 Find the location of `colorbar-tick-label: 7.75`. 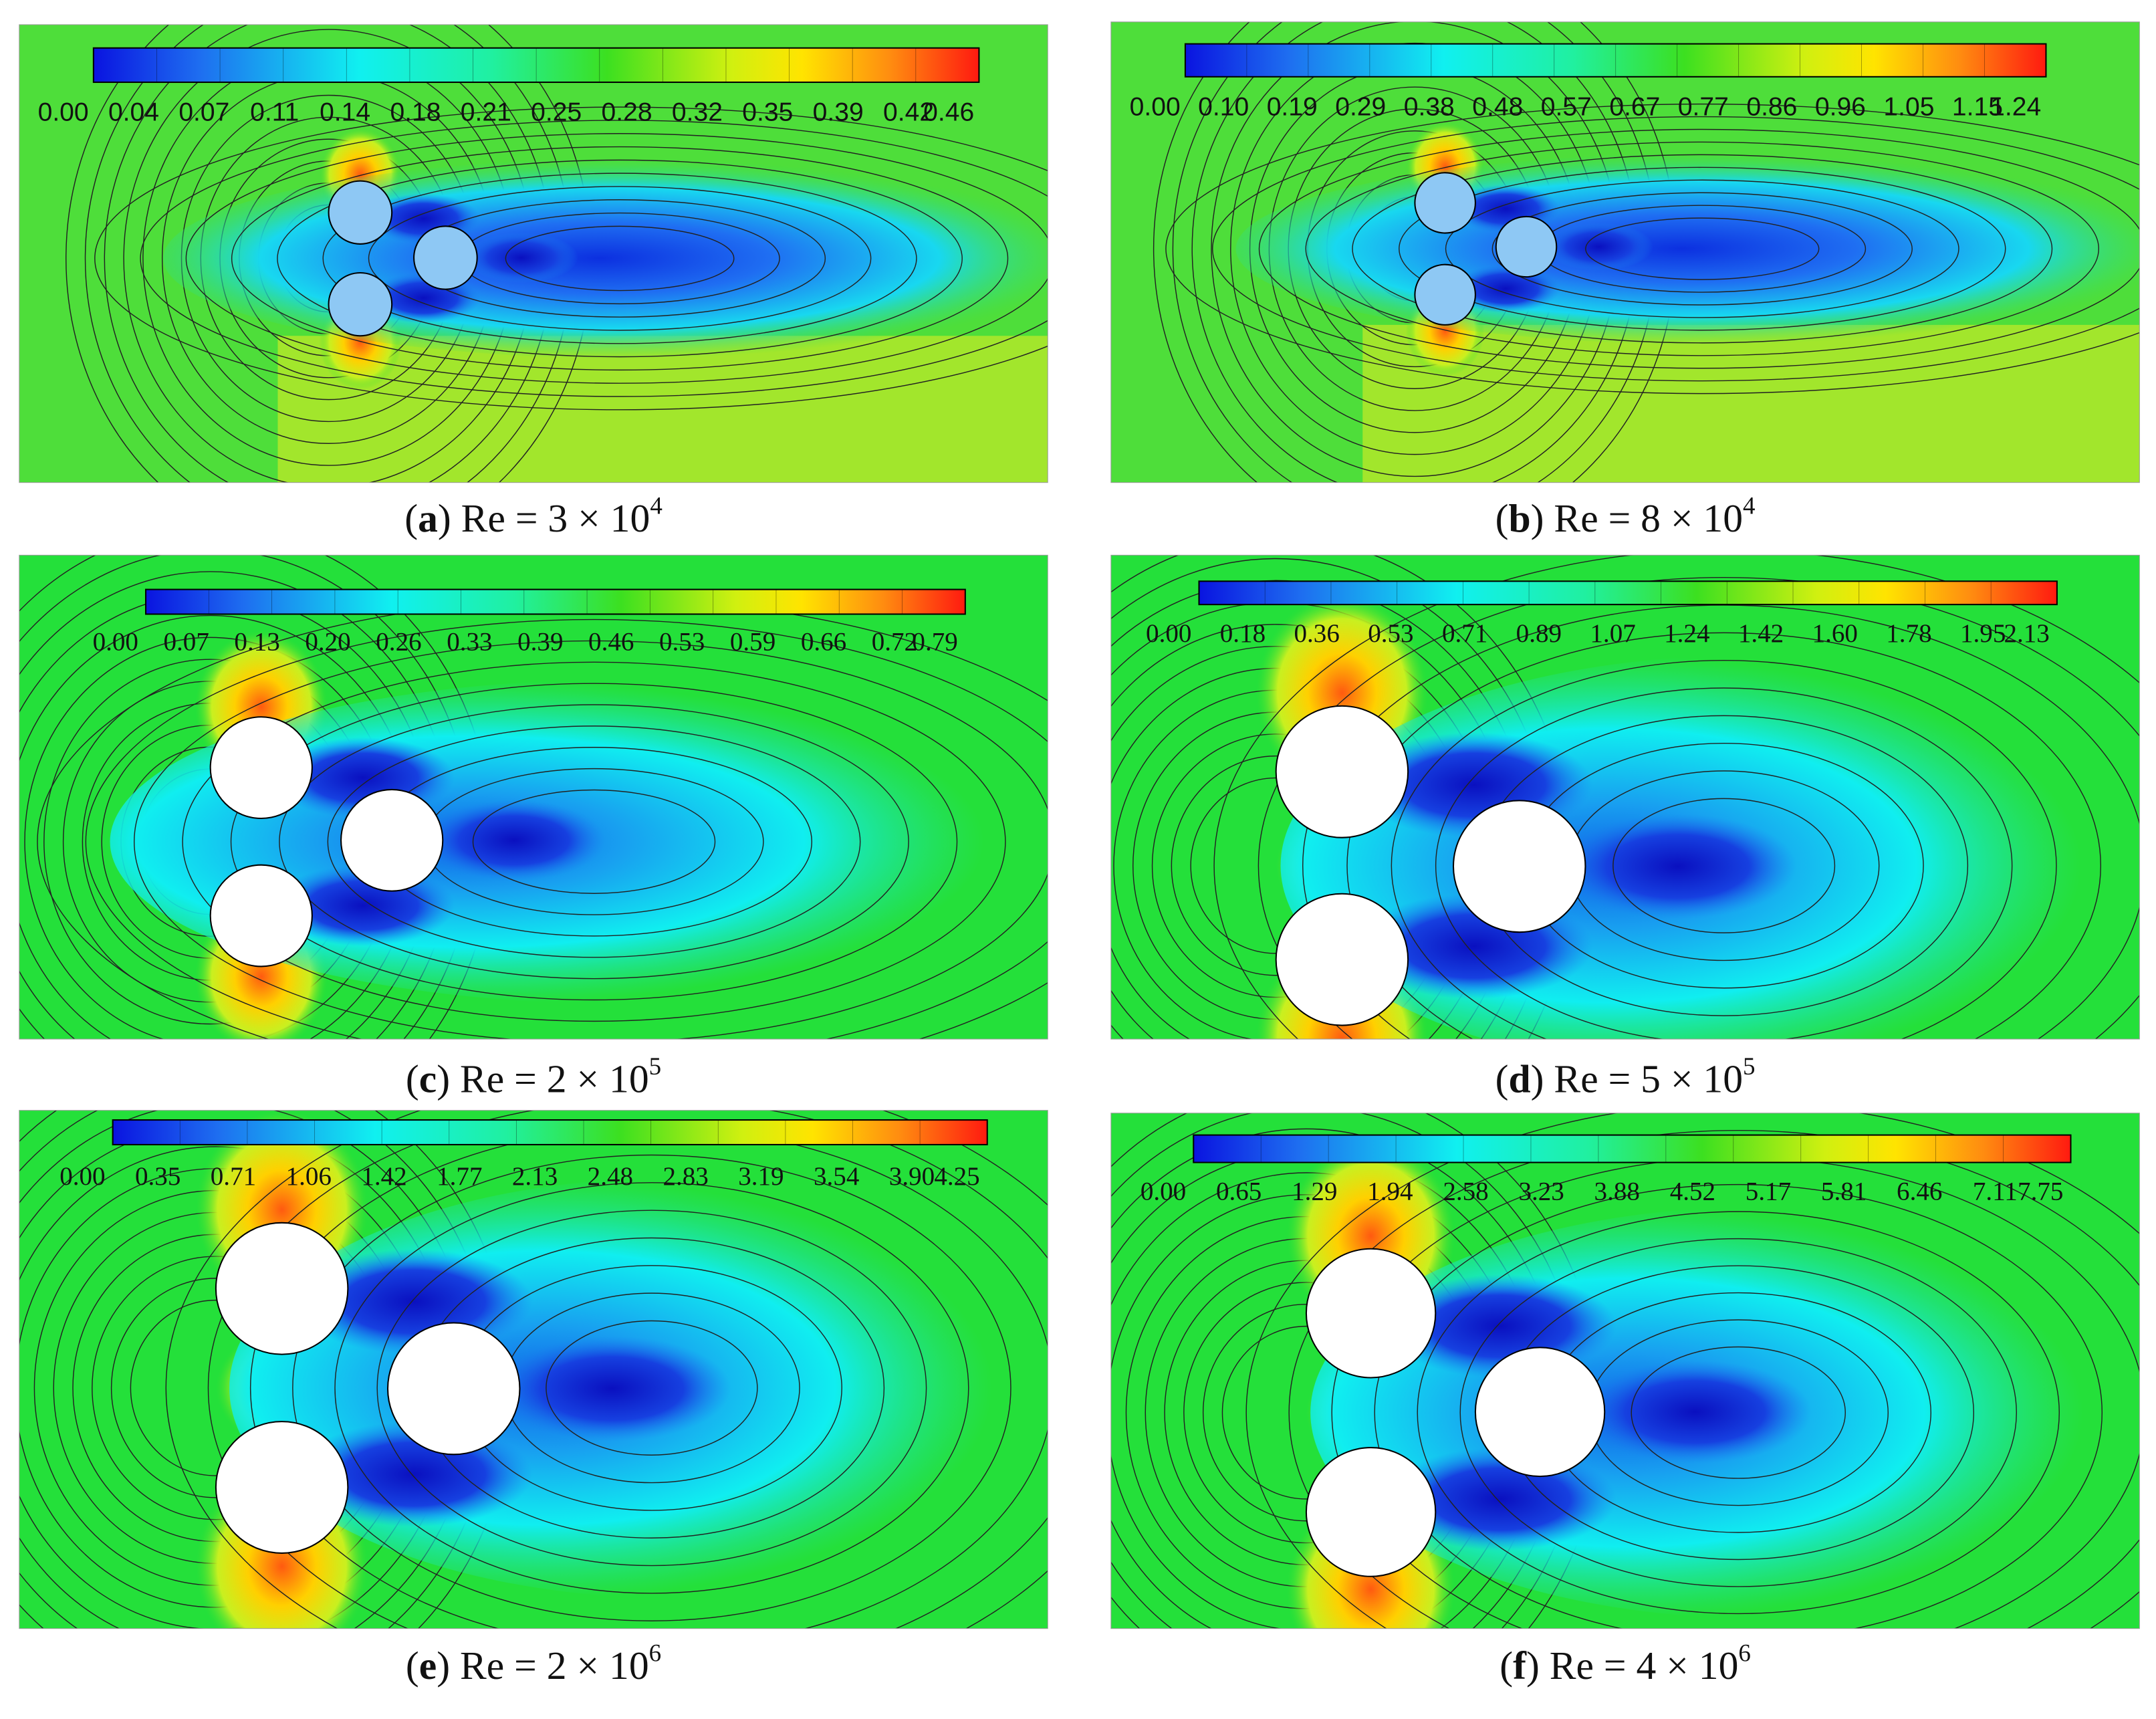

colorbar-tick-label: 7.75 is located at coordinates (2040, 1191).